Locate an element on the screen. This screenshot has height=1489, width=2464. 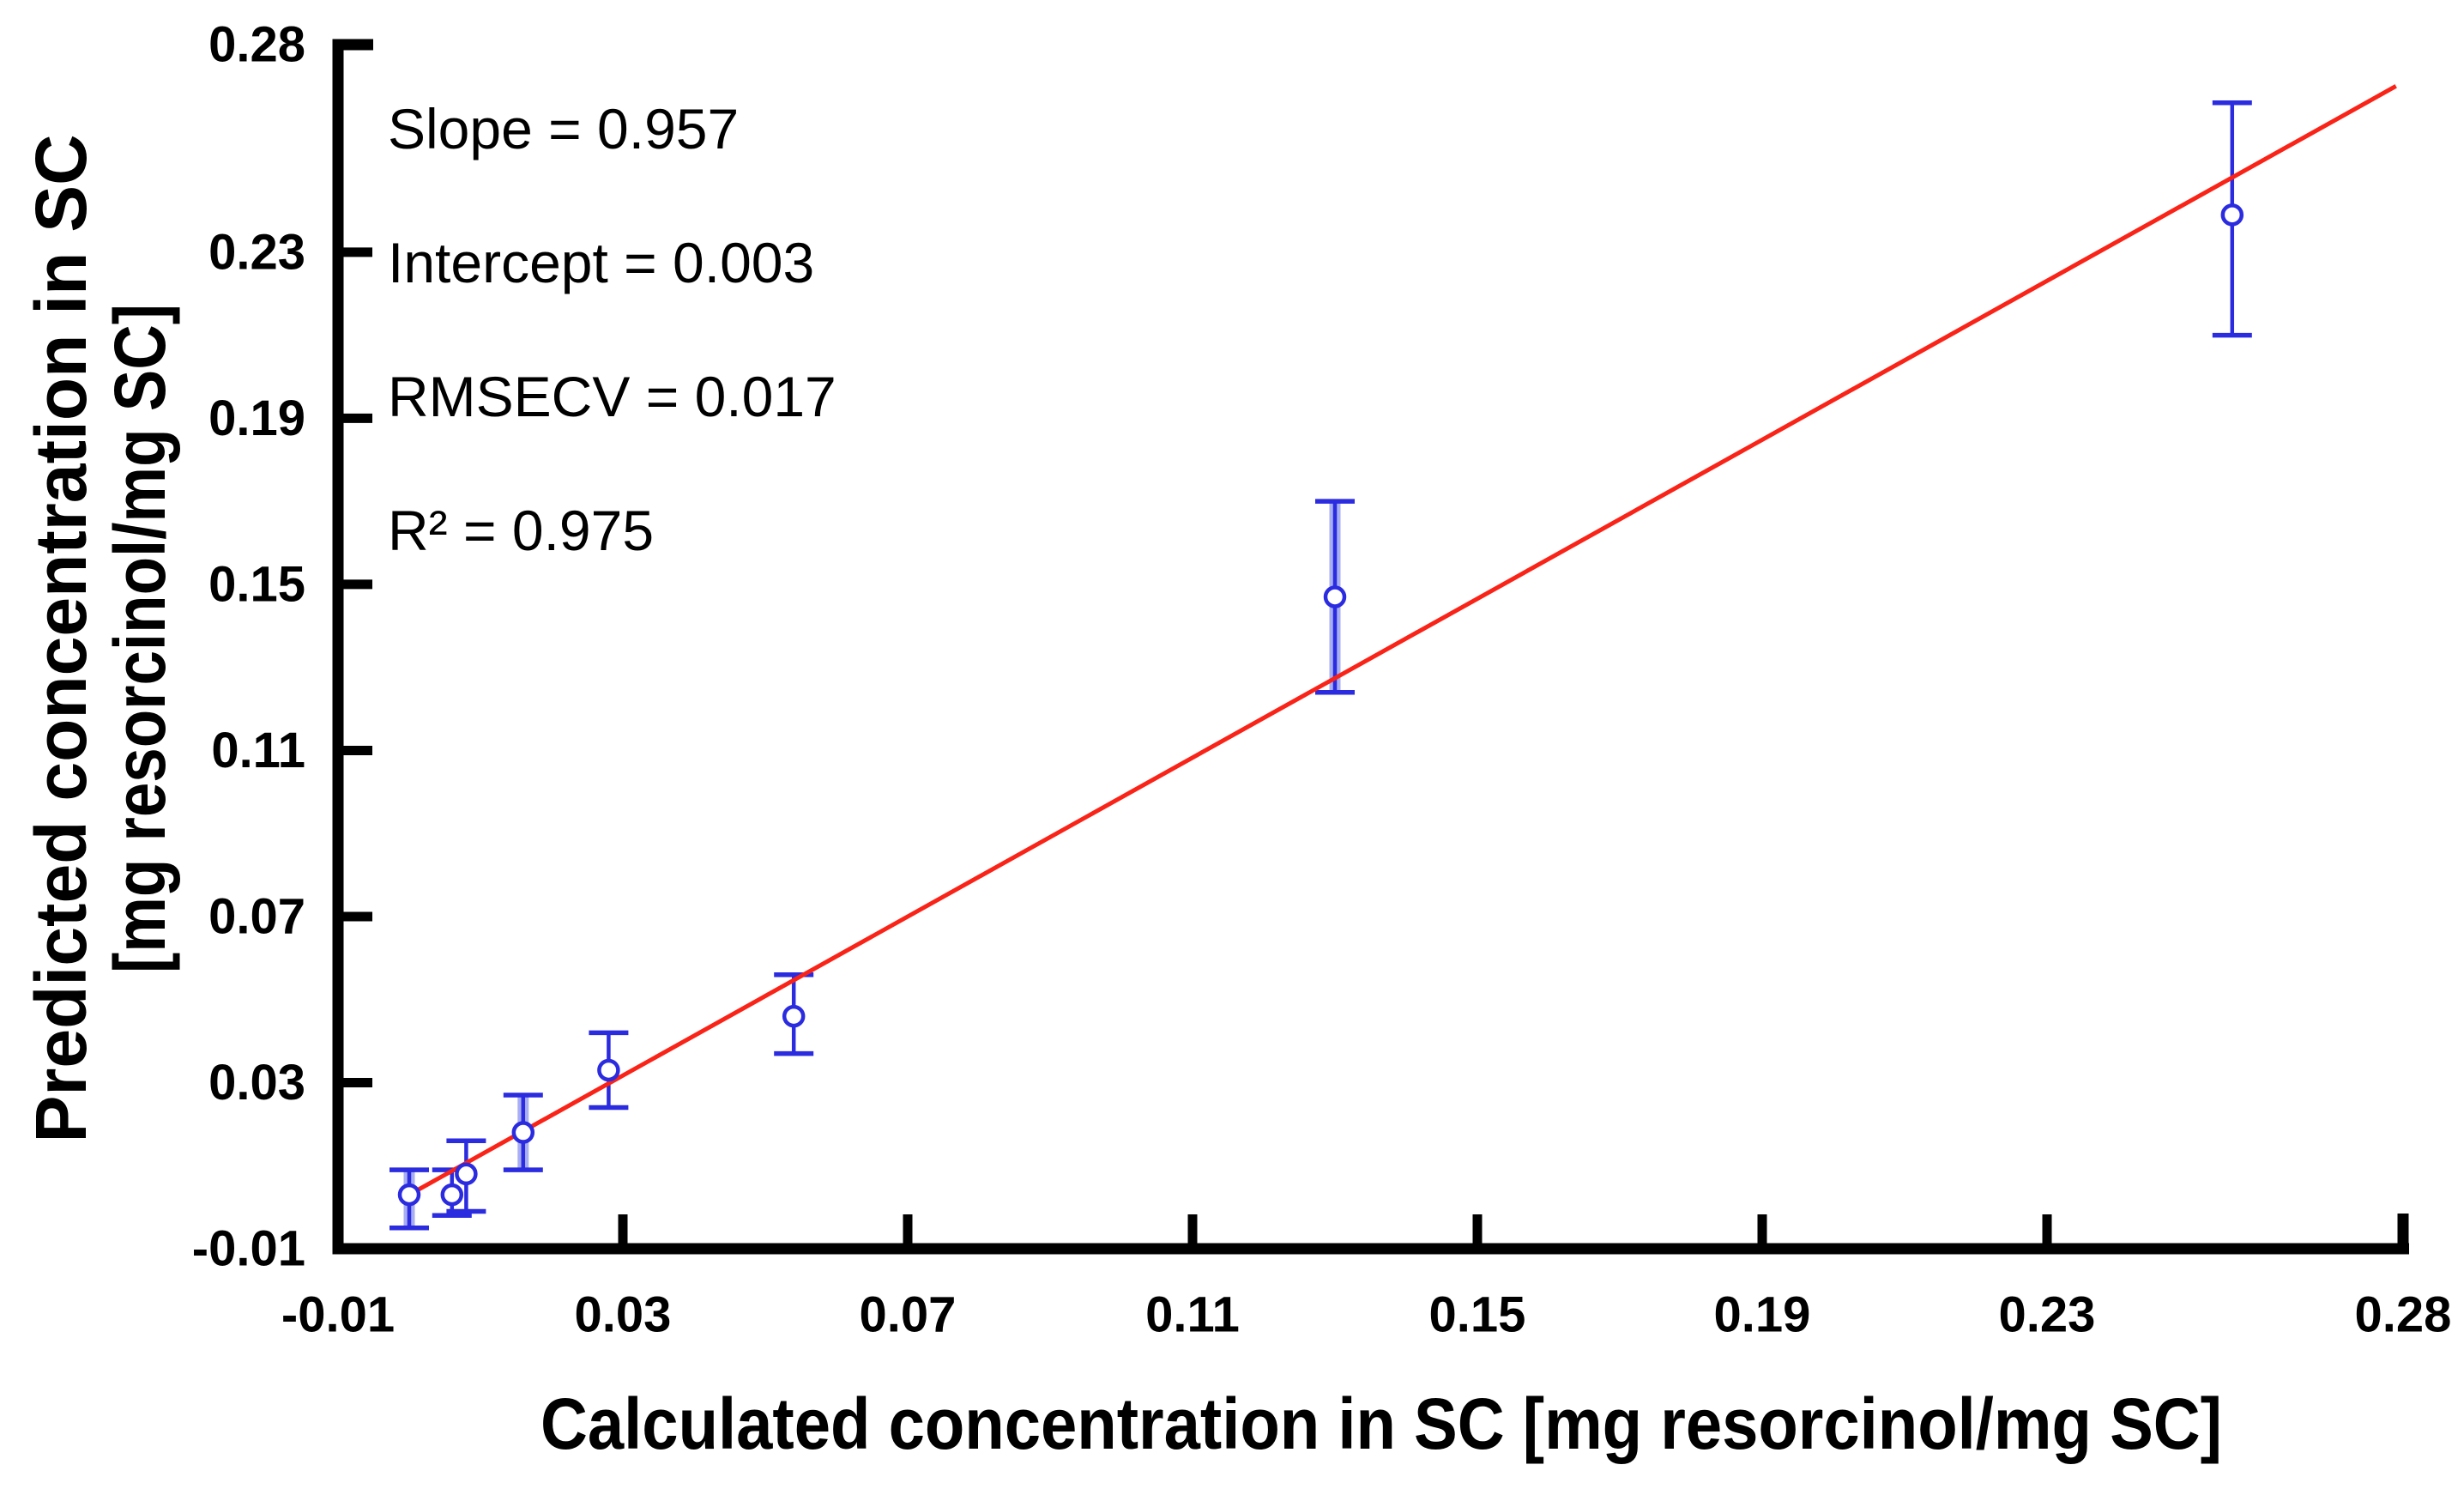
annotation-intercept: Intercept = 0.003 is located at coordinates (601, 262).